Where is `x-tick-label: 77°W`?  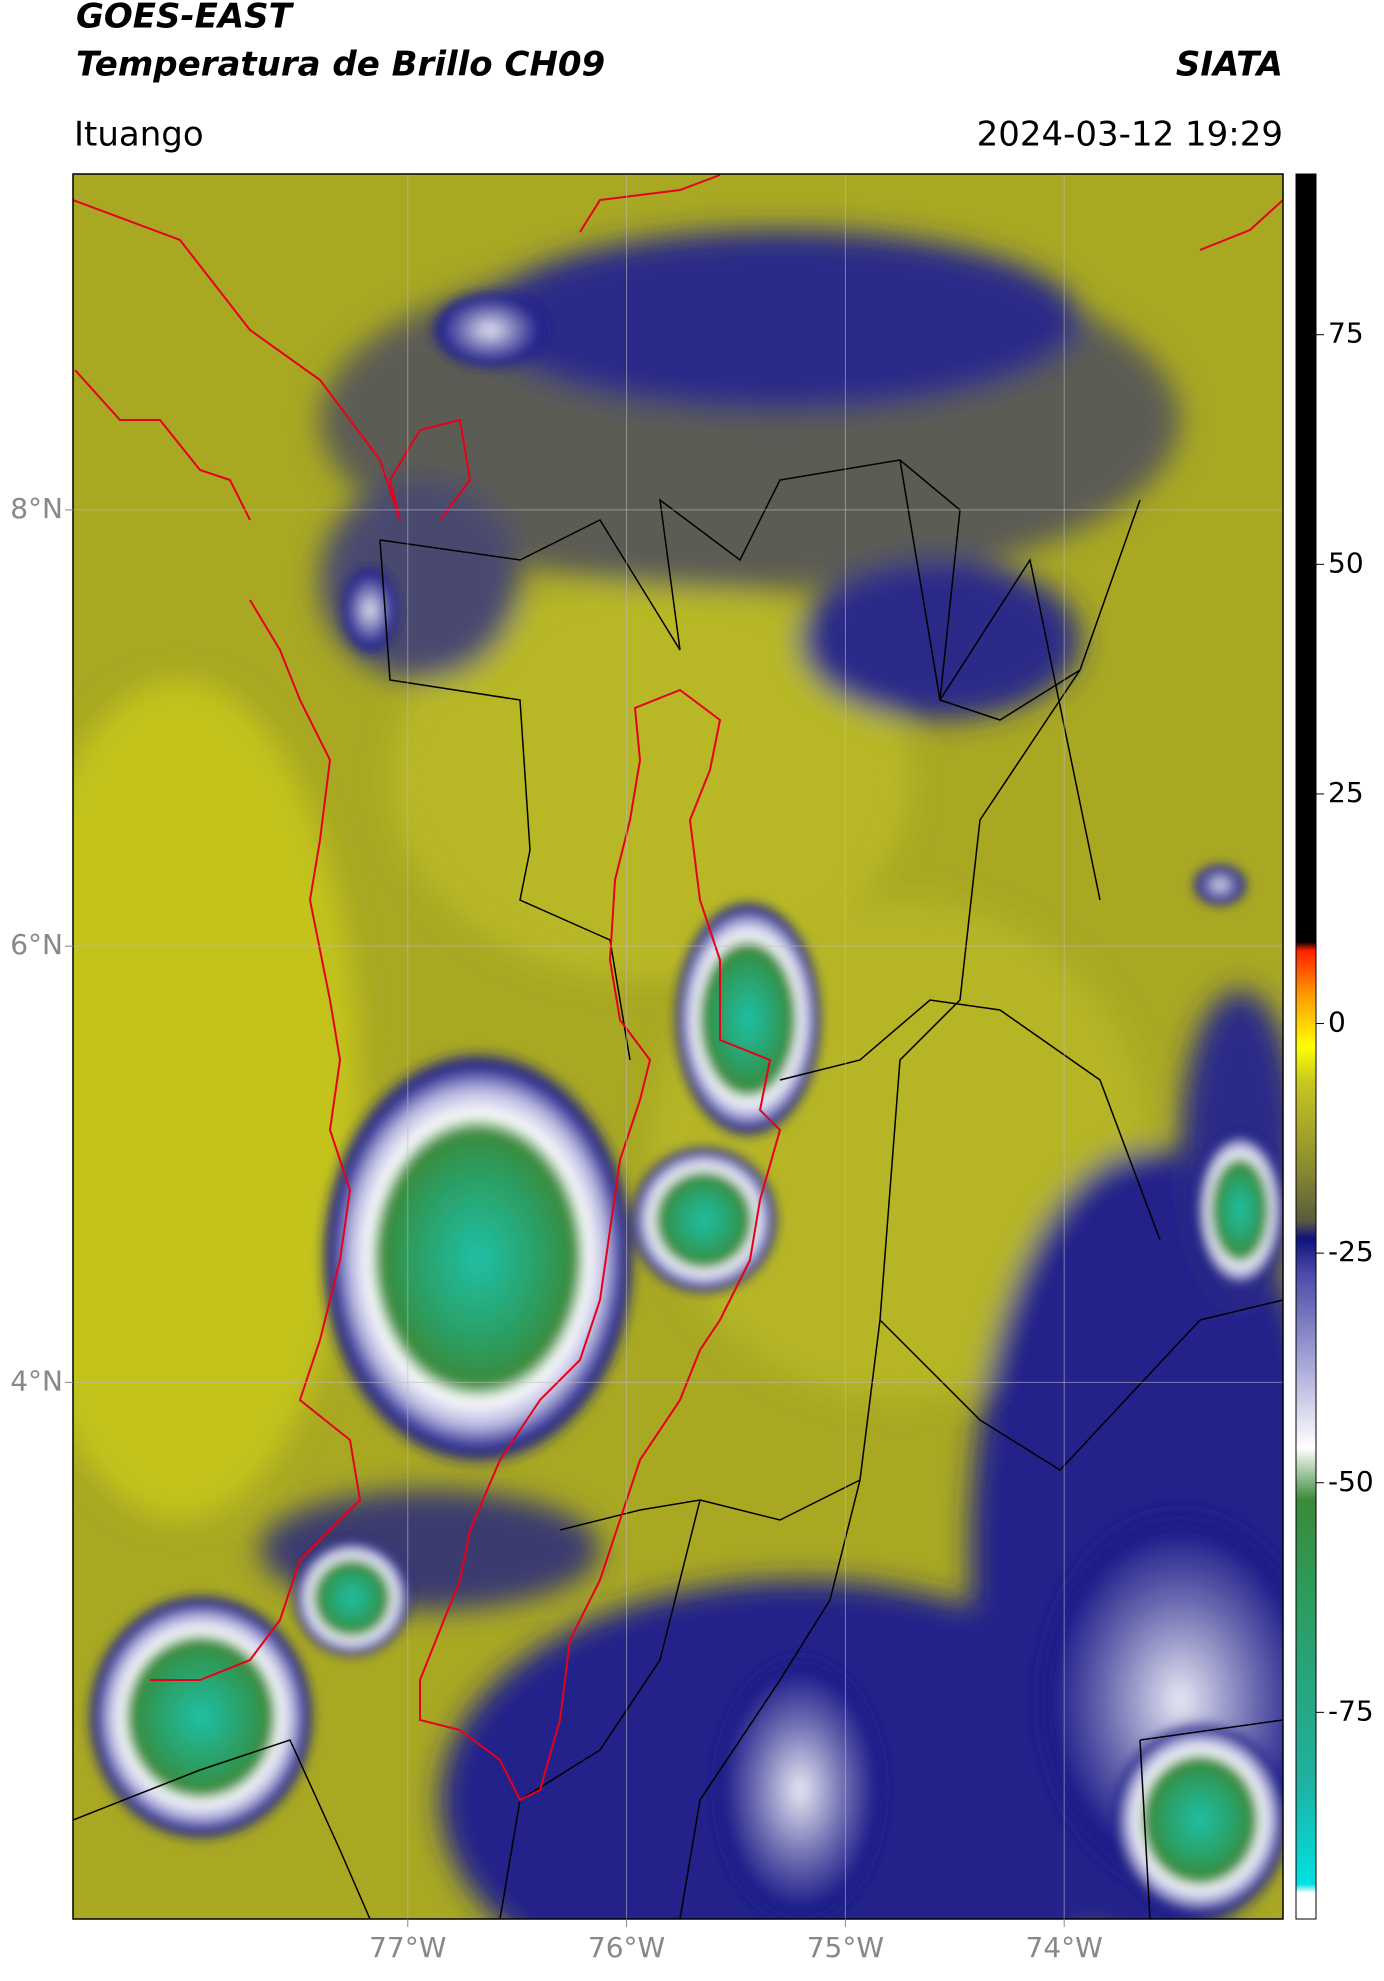 x-tick-label: 77°W is located at coordinates (407, 1947).